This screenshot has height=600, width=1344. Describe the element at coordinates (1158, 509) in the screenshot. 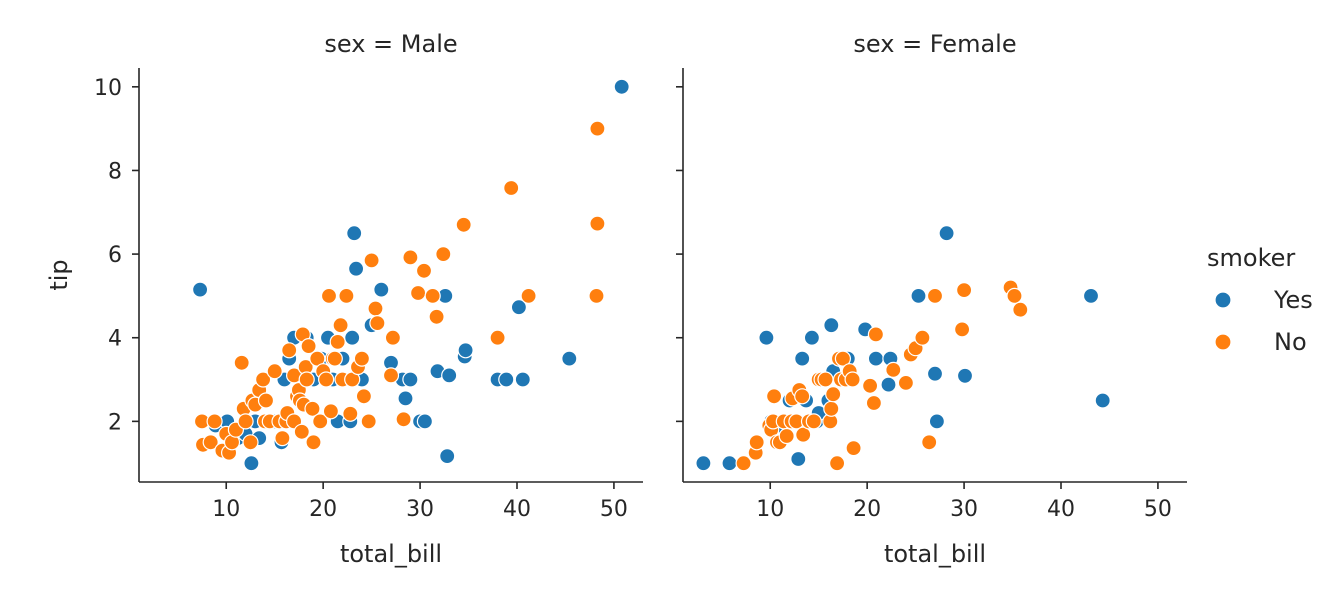

I see `x-tick-label-female: 50` at that location.